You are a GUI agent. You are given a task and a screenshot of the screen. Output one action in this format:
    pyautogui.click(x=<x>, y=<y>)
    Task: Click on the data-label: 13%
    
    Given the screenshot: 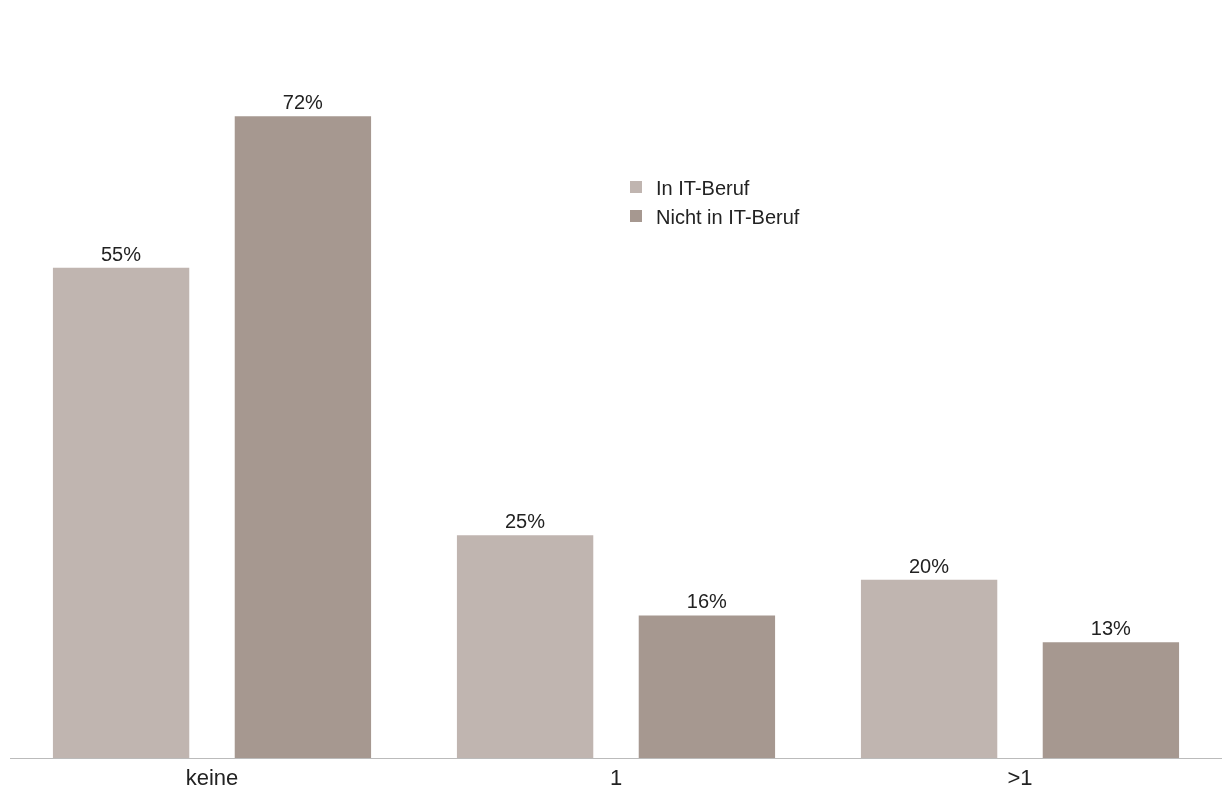 What is the action you would take?
    pyautogui.click(x=1111, y=628)
    